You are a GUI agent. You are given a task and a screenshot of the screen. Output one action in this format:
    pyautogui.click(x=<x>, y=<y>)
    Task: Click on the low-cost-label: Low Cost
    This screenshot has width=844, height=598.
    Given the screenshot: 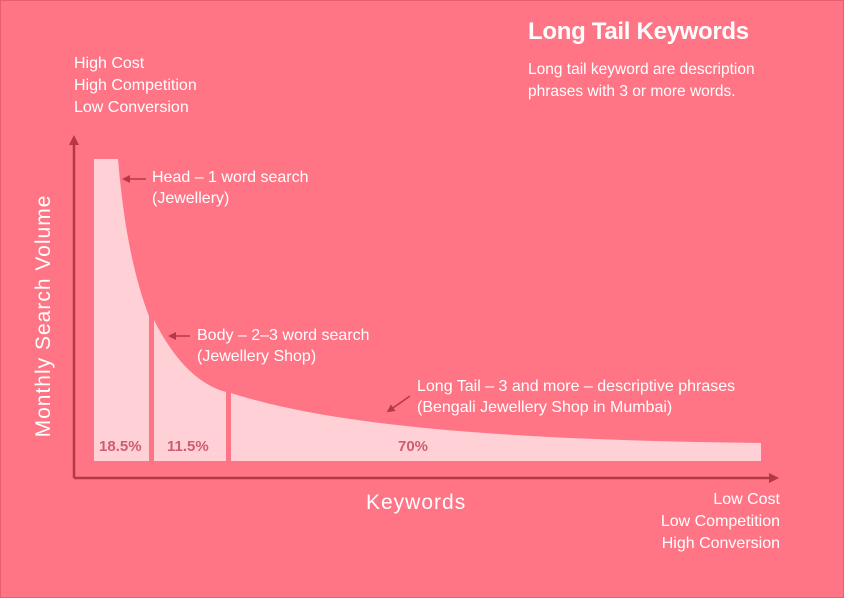 What is the action you would take?
    pyautogui.click(x=746, y=499)
    